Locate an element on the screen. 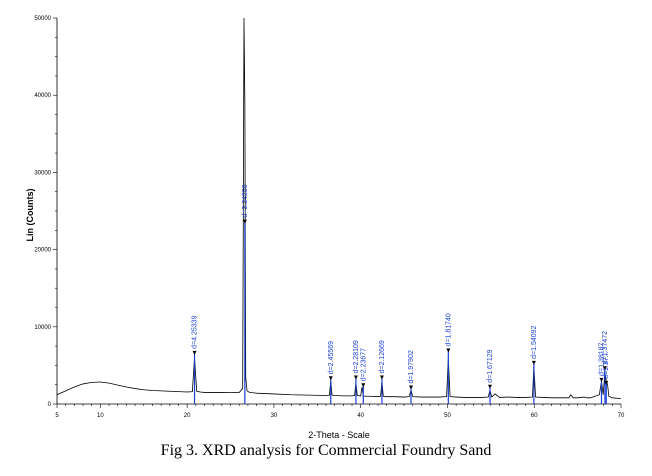  peak-d-label: d=1.37472 is located at coordinates (605, 347).